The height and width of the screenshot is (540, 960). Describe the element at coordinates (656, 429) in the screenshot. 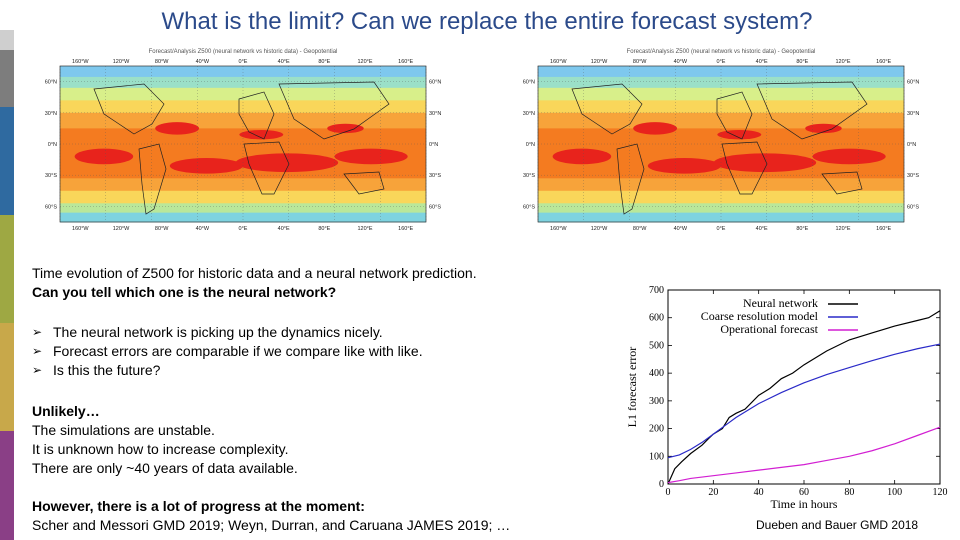

I see `y-tick-label: 200` at that location.